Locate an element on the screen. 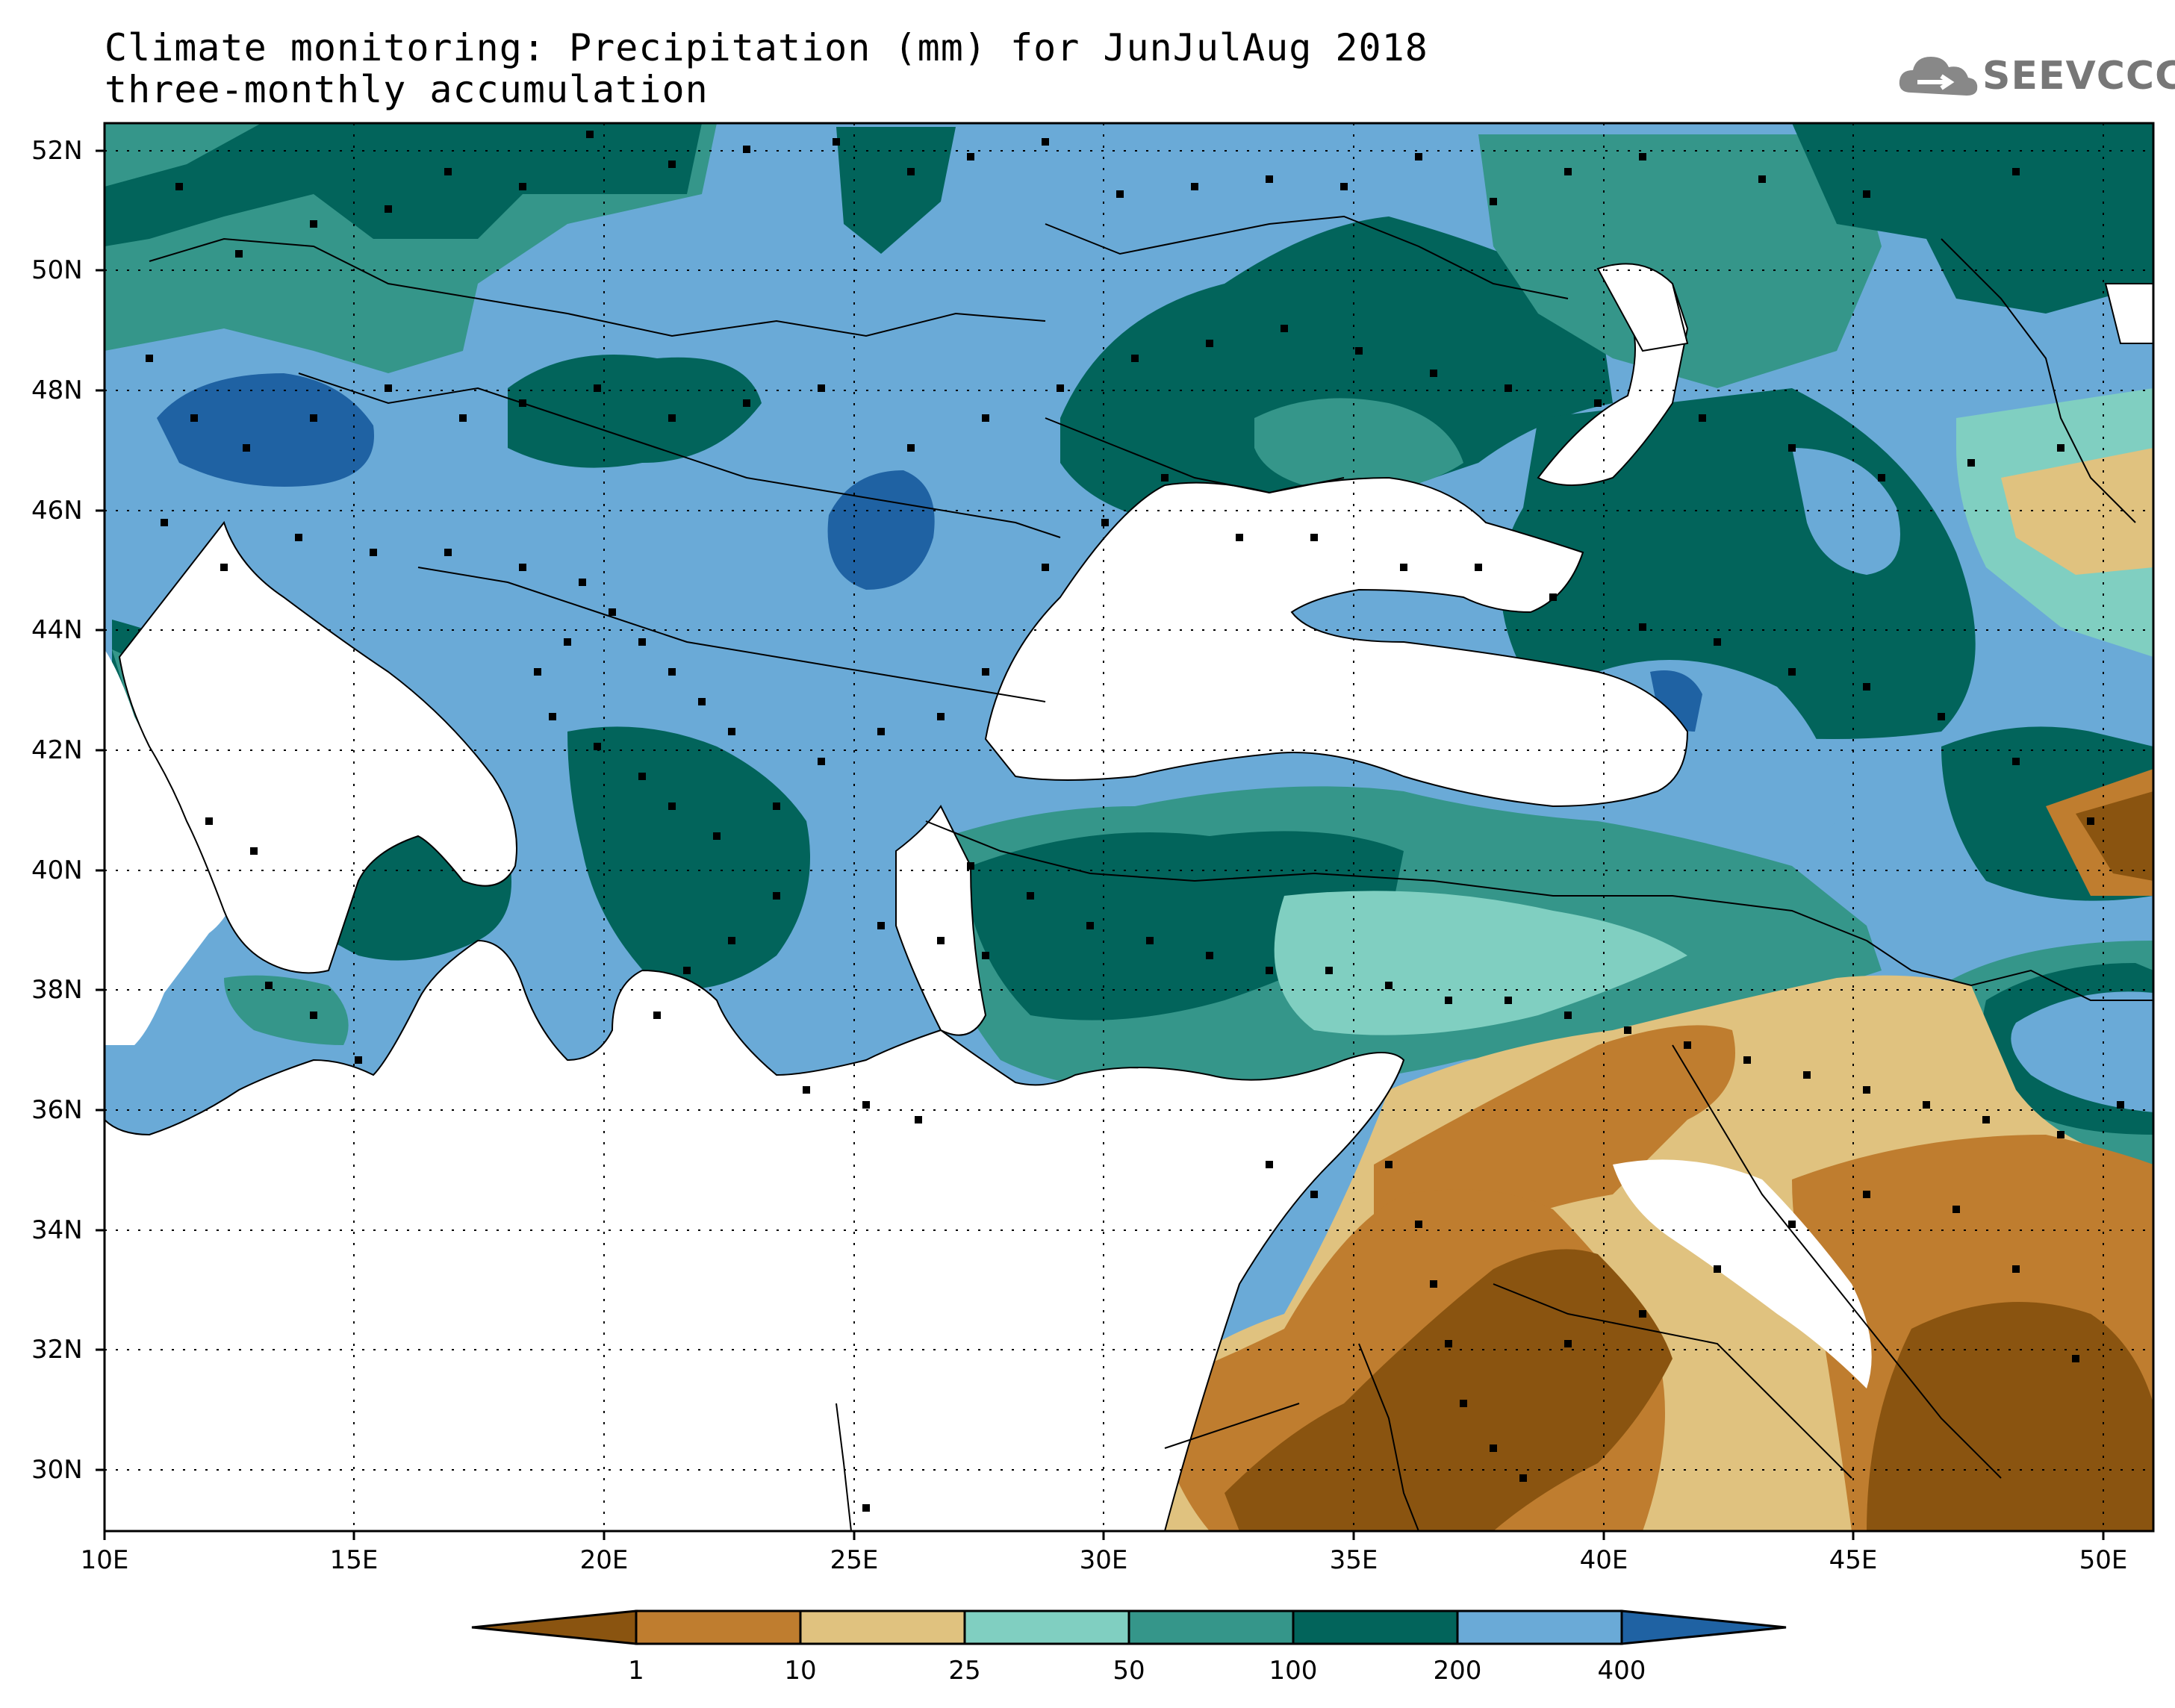 The width and height of the screenshot is (2175, 1708). lat-label: 48N is located at coordinates (57, 390).